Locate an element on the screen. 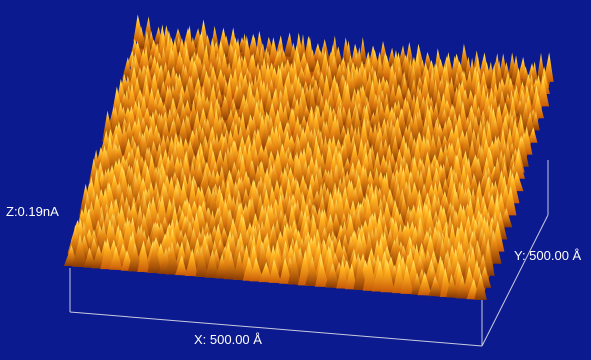  z-scale-label: Z:0.19nA is located at coordinates (32, 211).